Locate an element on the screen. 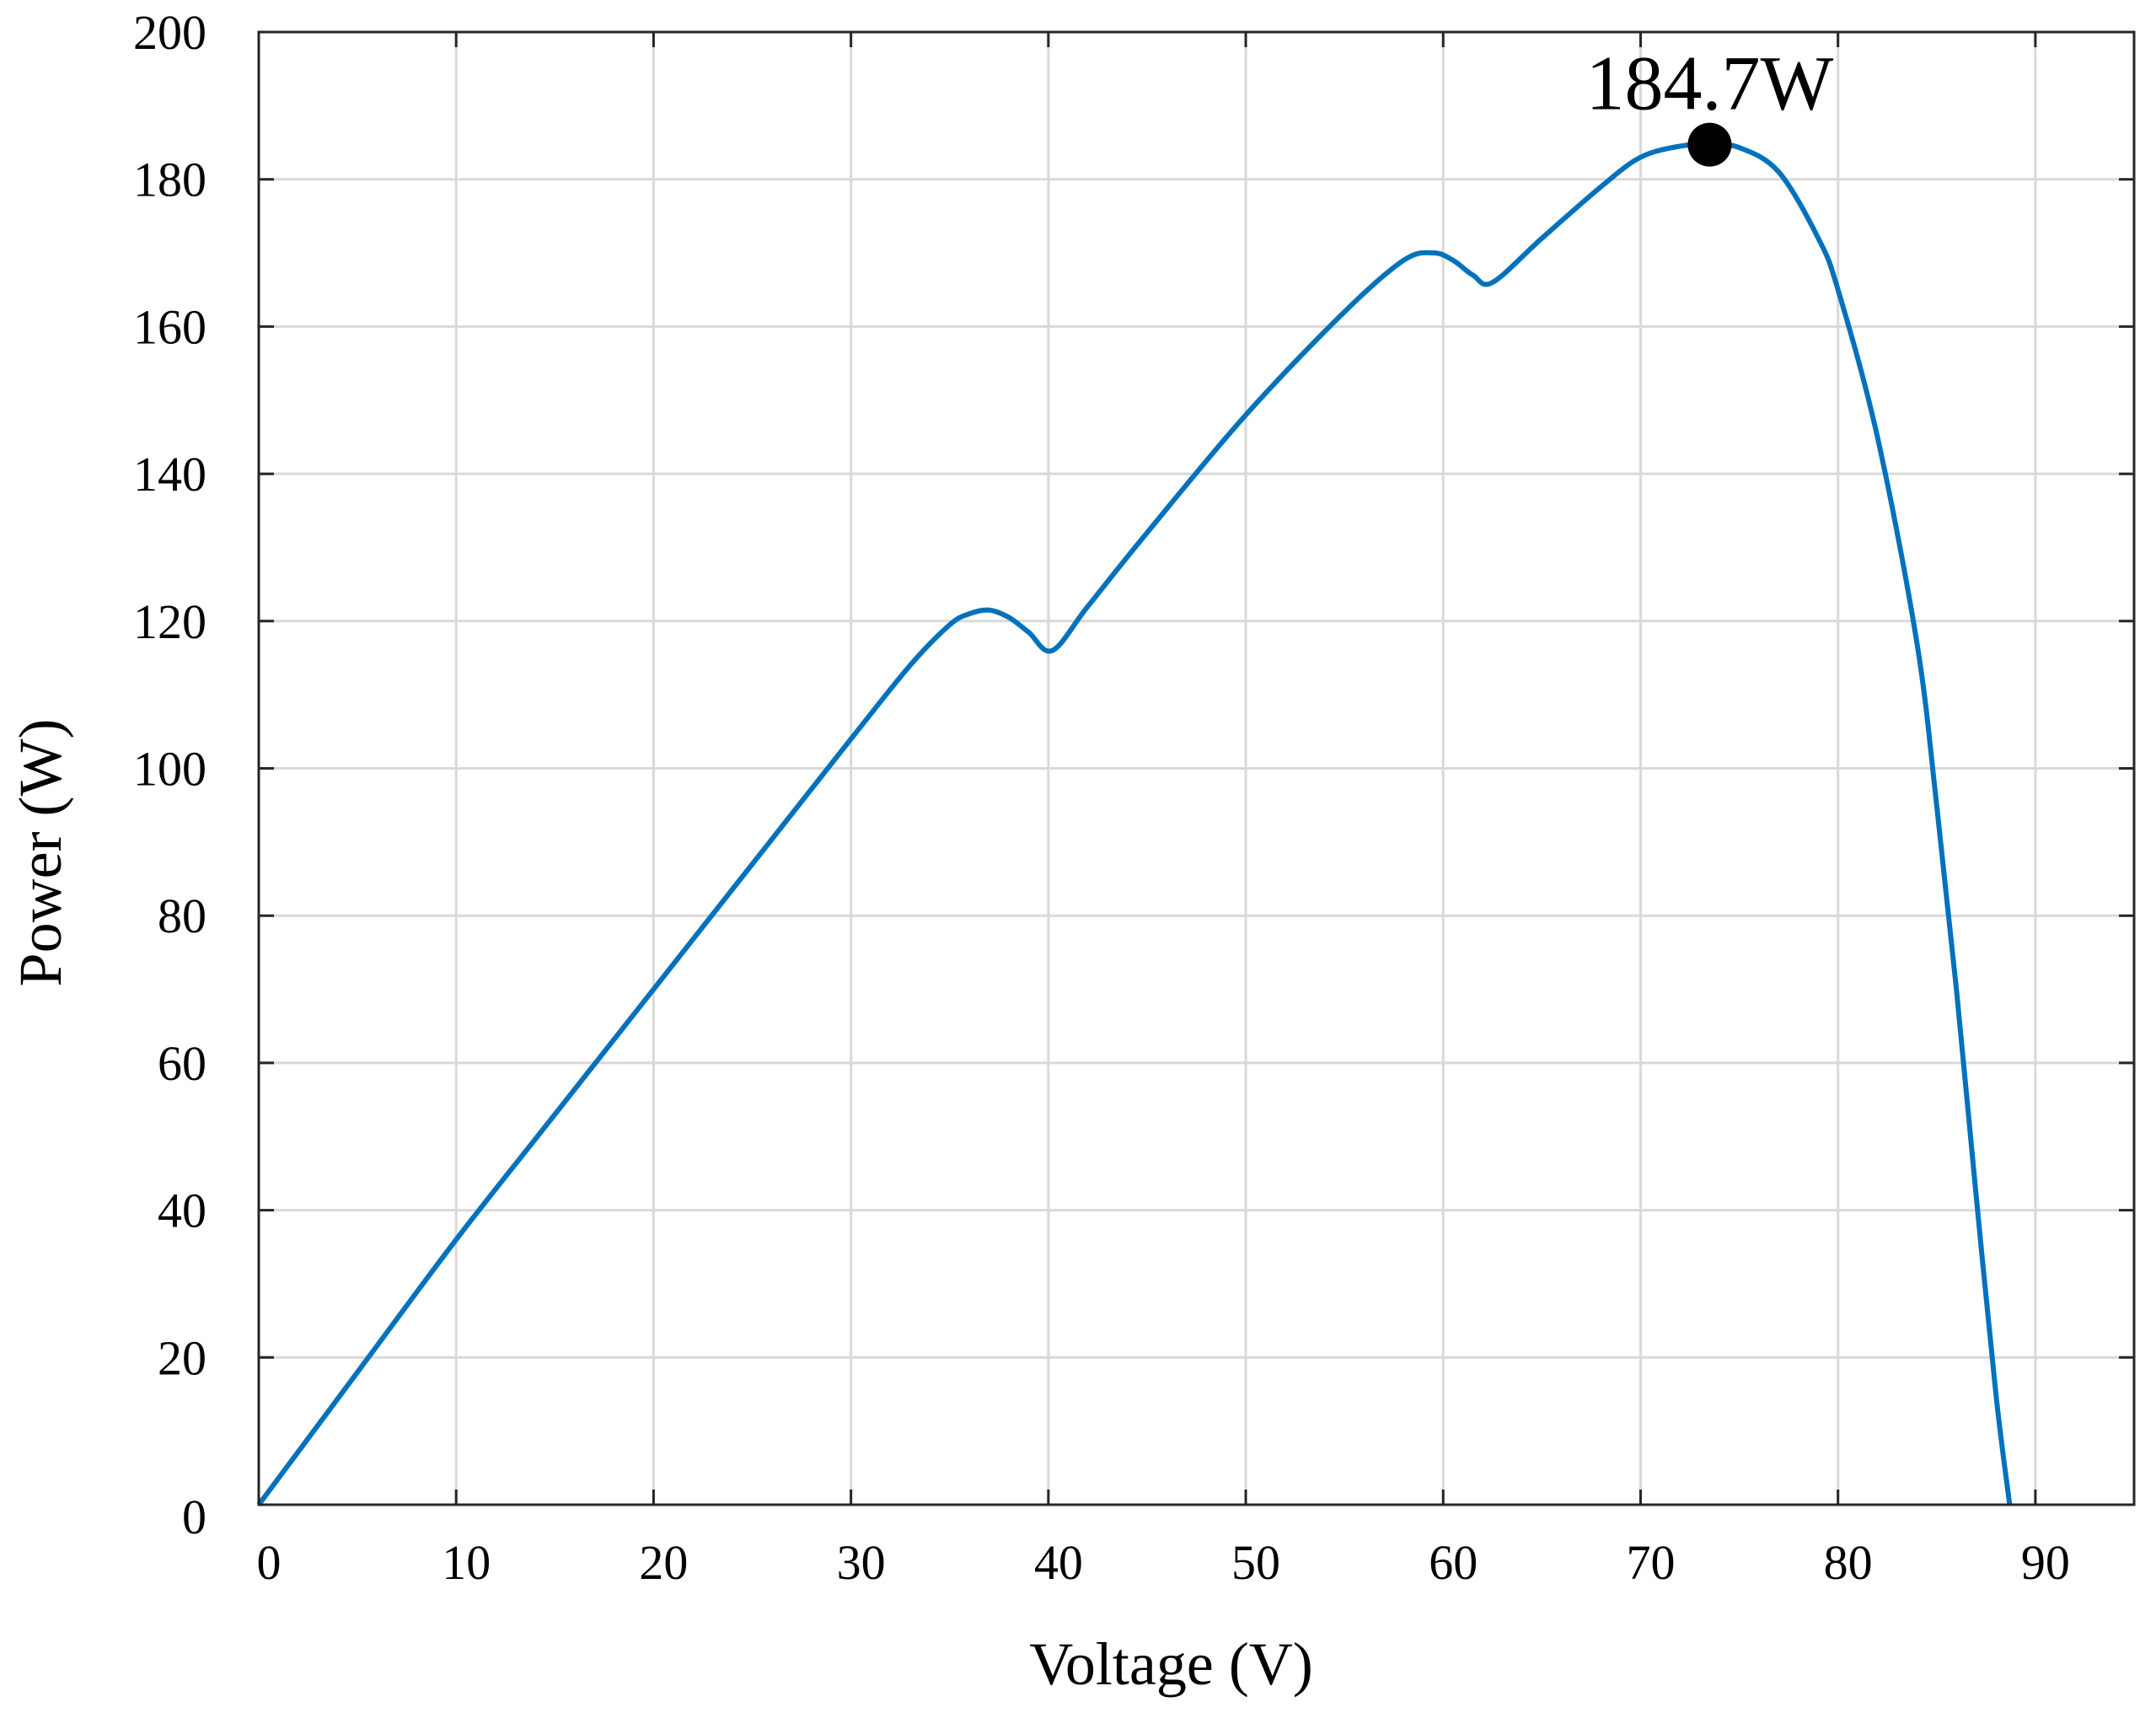  y-axis-label: Power (W) is located at coordinates (40, 853).